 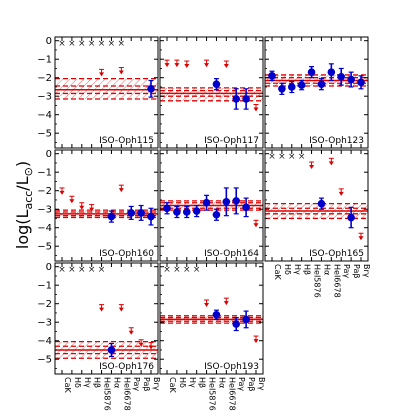 I want to click on panel-iso-oph117: ISO-Oph117, so click(x=211, y=92).